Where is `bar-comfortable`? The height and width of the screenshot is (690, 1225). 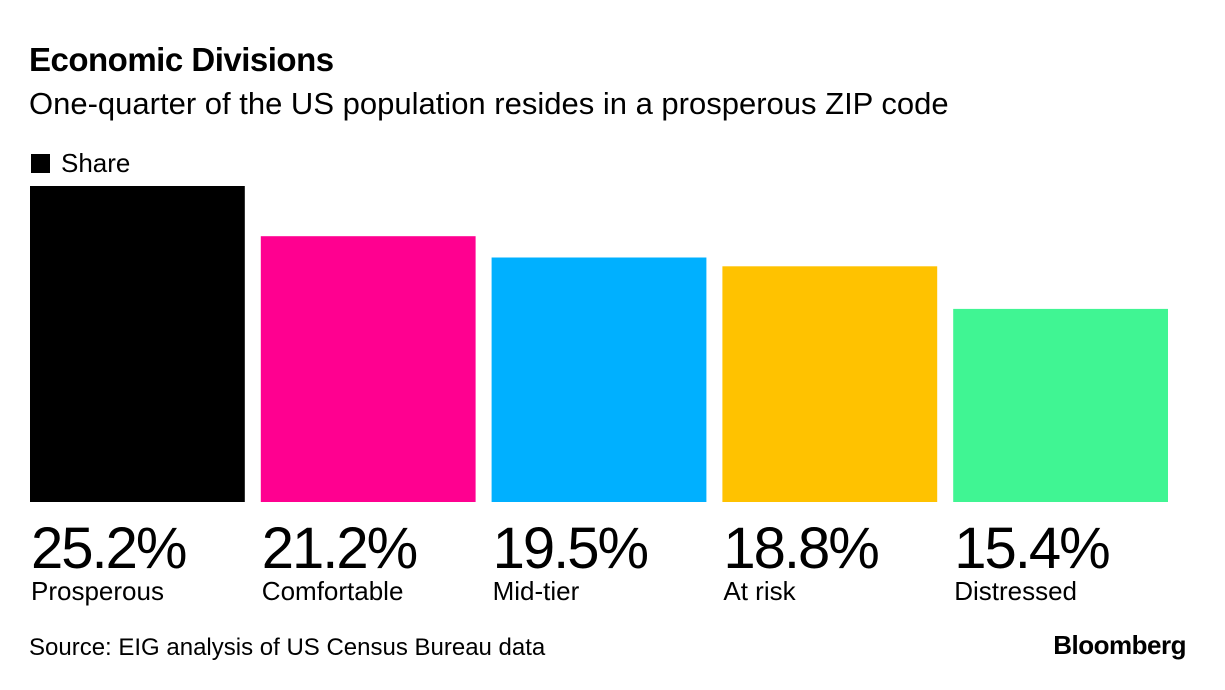 bar-comfortable is located at coordinates (368, 369).